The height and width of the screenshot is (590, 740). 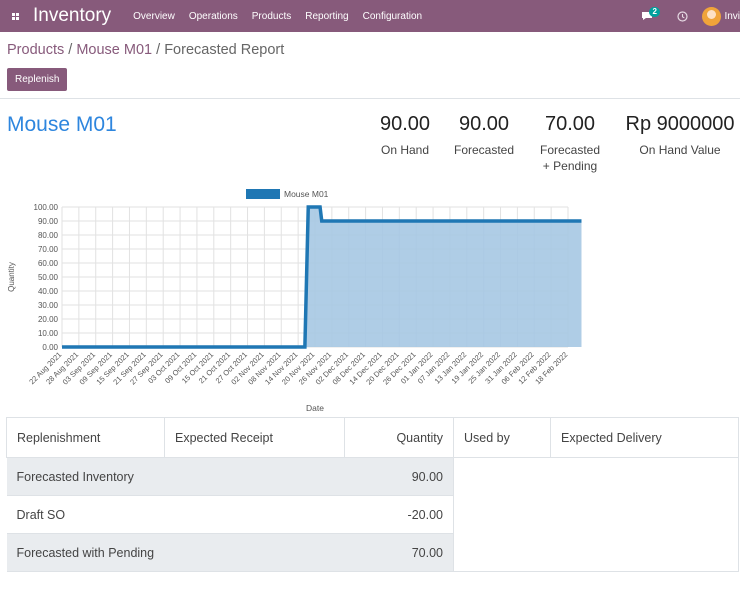 What do you see at coordinates (48, 333) in the screenshot?
I see `y-tick-label: 10.00` at bounding box center [48, 333].